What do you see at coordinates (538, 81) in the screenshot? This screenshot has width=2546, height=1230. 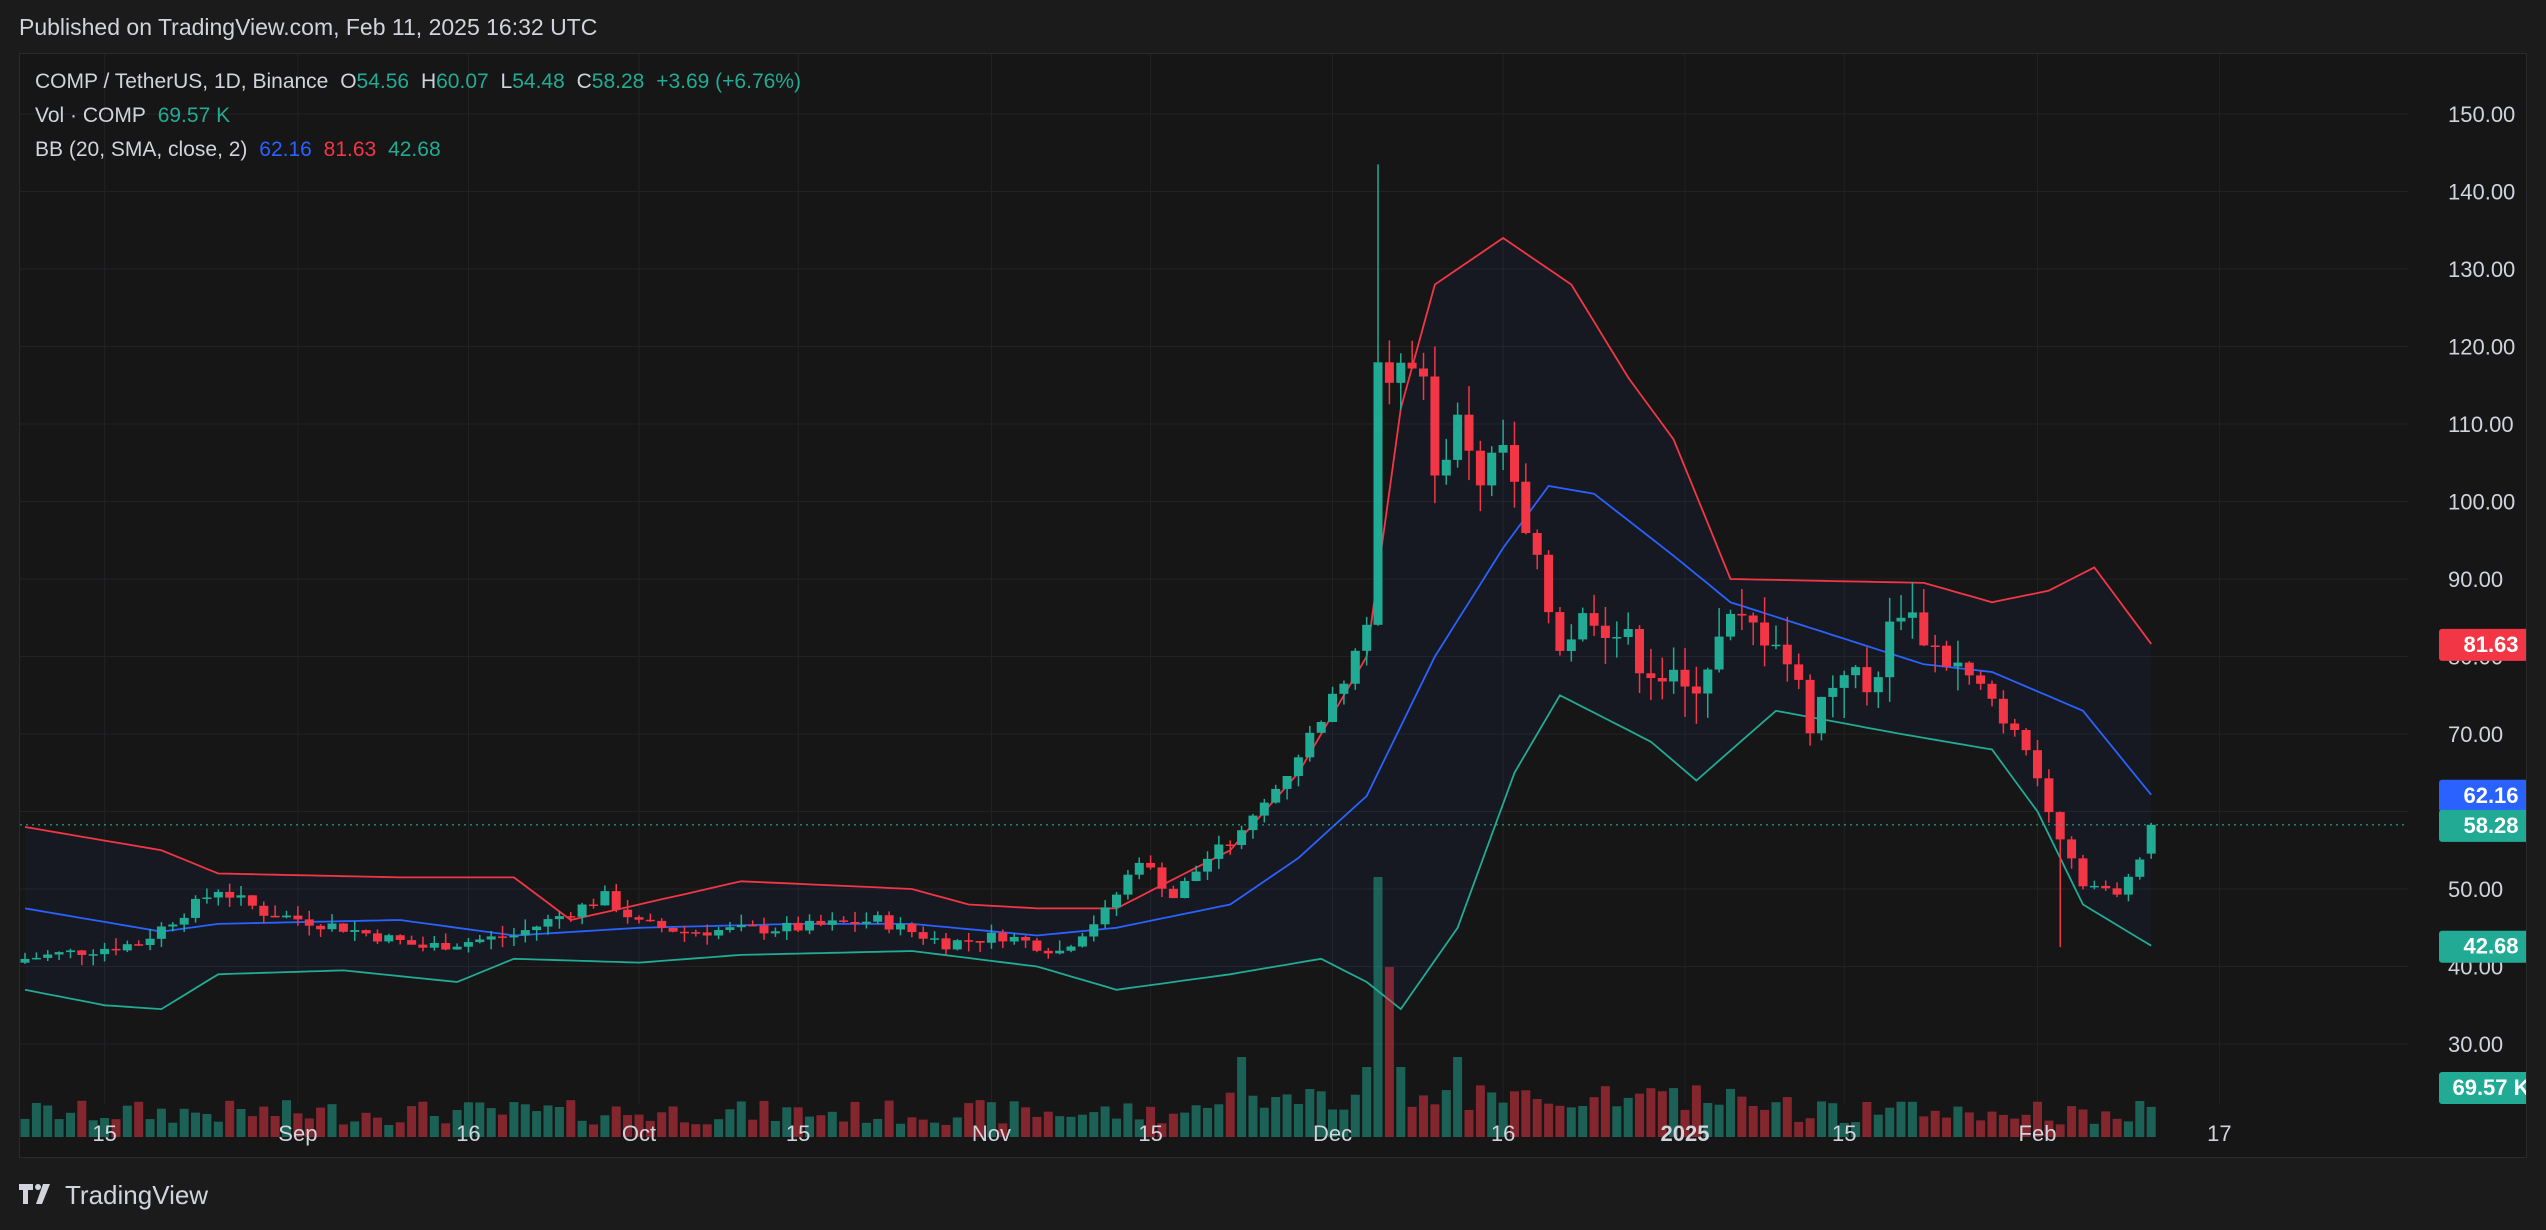 I see `low-value: 54.48` at bounding box center [538, 81].